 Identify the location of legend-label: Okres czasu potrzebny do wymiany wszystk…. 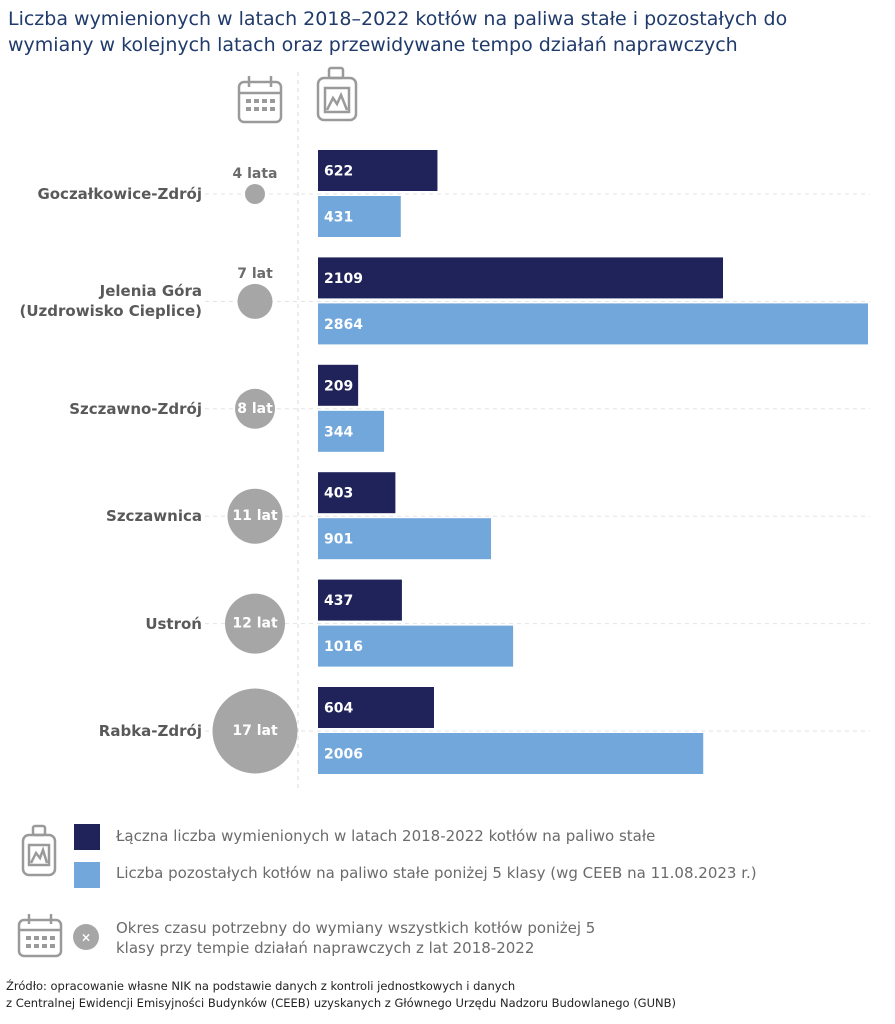
(356, 938).